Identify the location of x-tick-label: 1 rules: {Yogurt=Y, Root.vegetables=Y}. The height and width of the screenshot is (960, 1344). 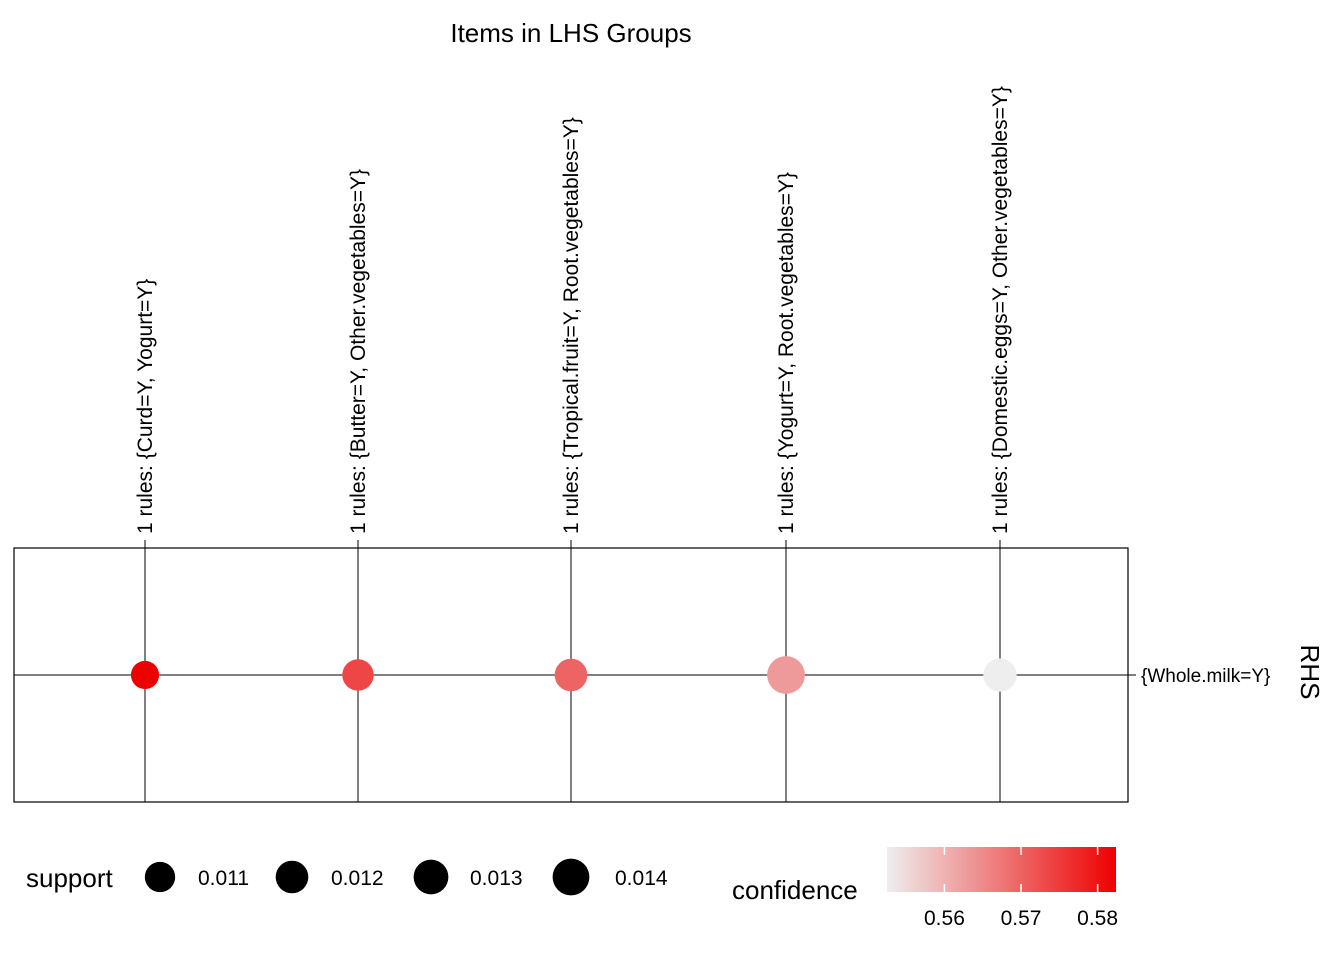
(786, 353).